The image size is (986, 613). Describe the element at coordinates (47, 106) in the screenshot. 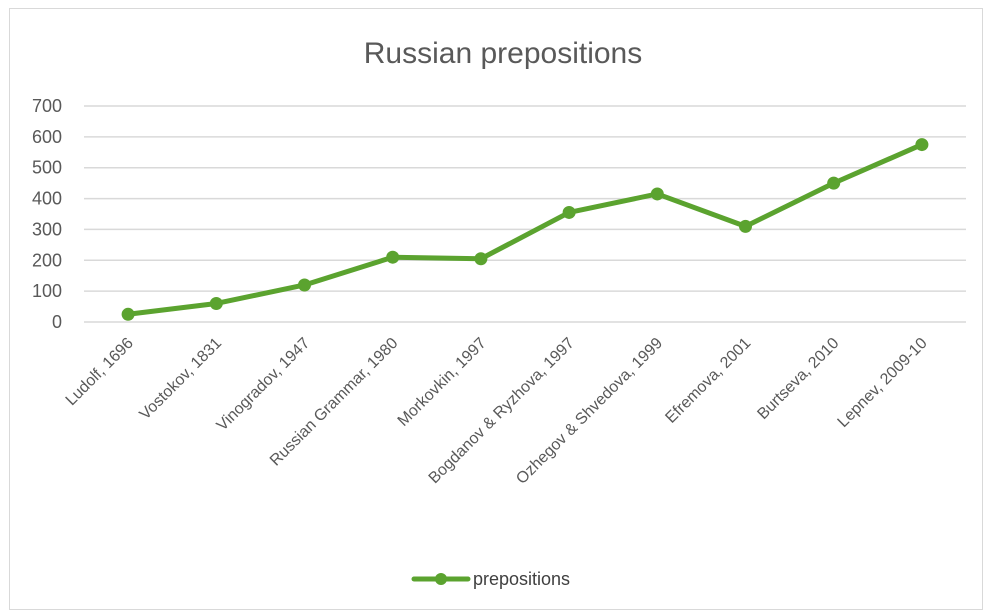

I see `y-tick-label: 700` at that location.